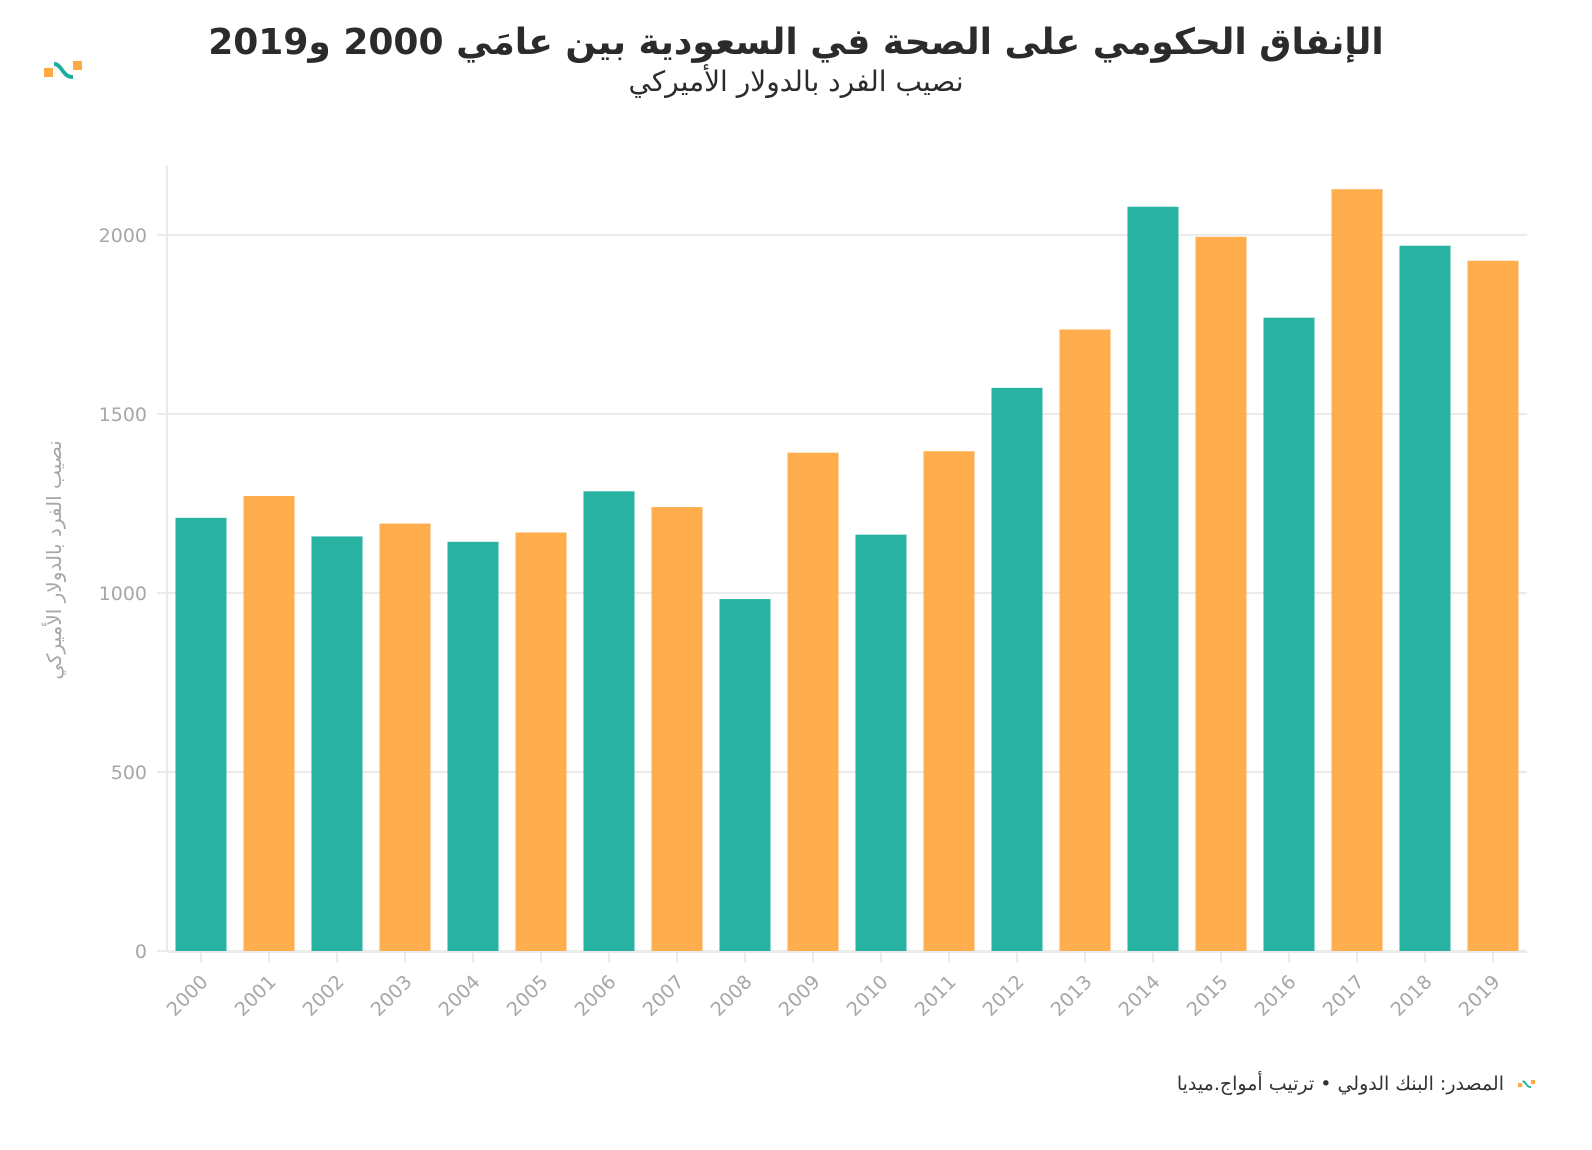  Describe the element at coordinates (745, 775) in the screenshot. I see `bar-2008` at that location.